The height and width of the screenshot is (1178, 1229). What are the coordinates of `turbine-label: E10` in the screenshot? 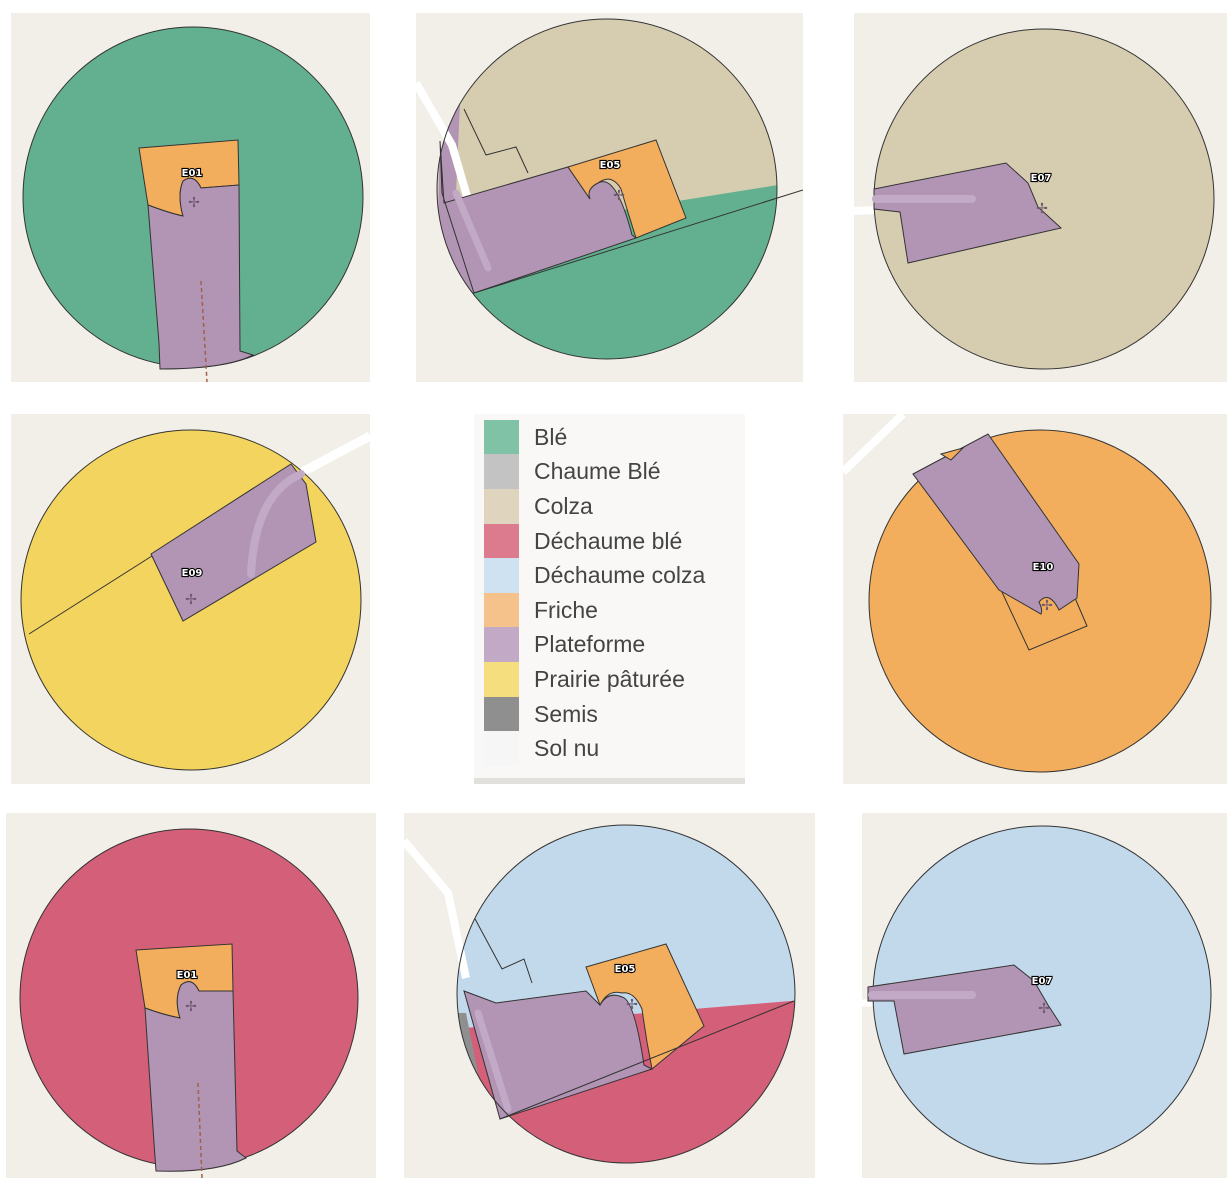 It's located at (1043, 567).